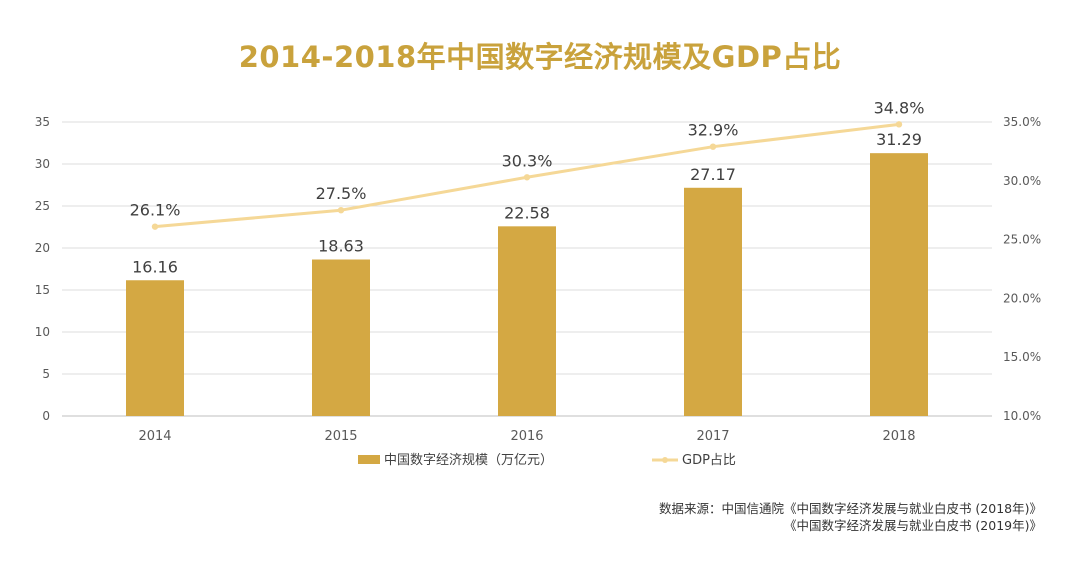 The height and width of the screenshot is (565, 1080). What do you see at coordinates (42, 164) in the screenshot?
I see `left-tick-label: 30` at bounding box center [42, 164].